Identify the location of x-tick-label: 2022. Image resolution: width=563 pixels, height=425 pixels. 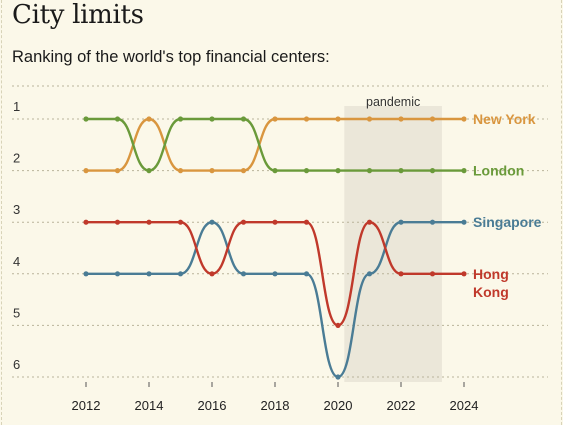
(401, 405).